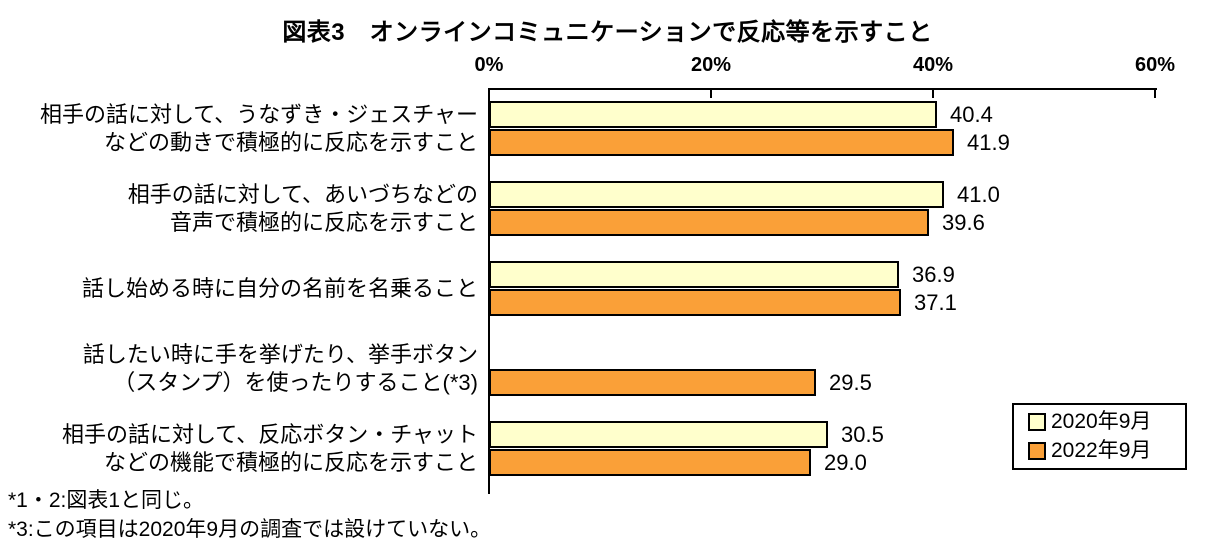  I want to click on category-label: 話し始める時に自分の名前を名乗ること, so click(239, 288).